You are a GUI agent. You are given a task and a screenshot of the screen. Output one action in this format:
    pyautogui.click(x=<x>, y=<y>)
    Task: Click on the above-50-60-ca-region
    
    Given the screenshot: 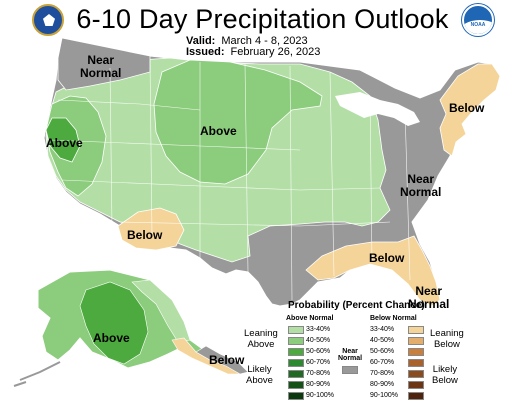 What is the action you would take?
    pyautogui.click(x=63, y=140)
    